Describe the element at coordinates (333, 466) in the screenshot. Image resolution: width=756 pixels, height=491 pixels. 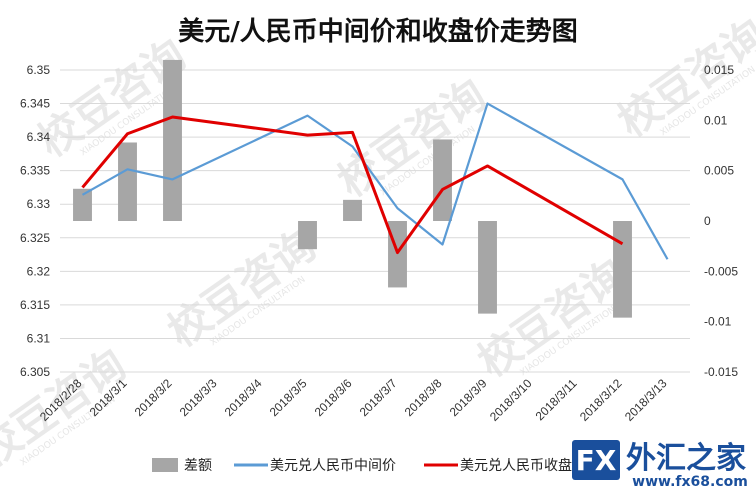
I see `legend-label: 美元兑人民币中间价` at that location.